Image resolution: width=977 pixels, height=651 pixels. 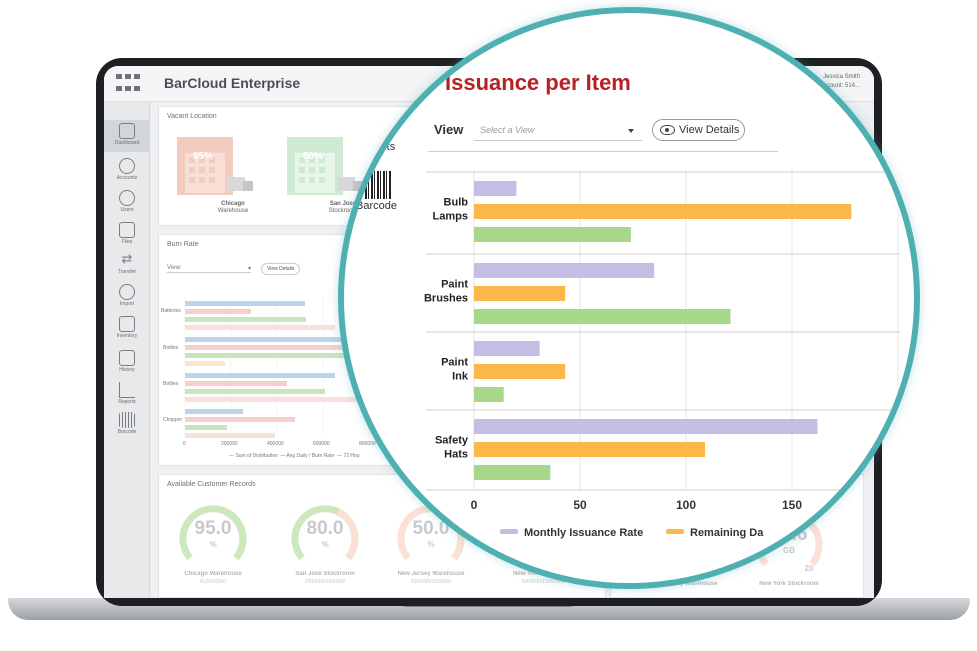 I want to click on gauge-number: 20, so click(x=809, y=568).